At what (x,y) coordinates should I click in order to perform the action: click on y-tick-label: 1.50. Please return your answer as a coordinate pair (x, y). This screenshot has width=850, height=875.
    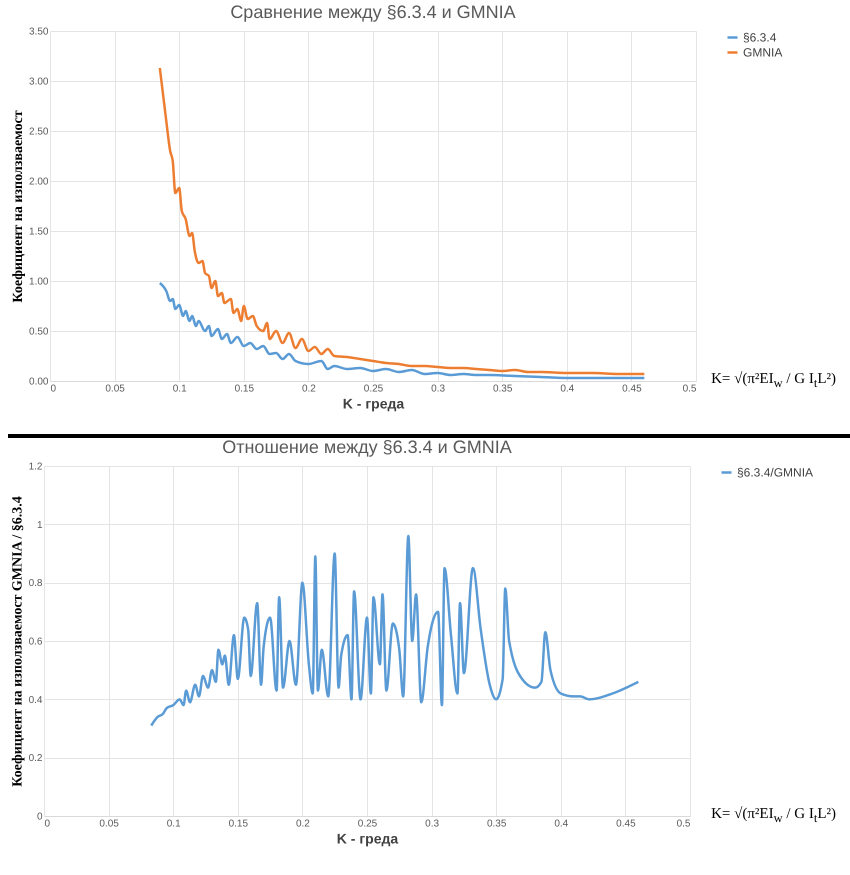
    Looking at the image, I should click on (39, 232).